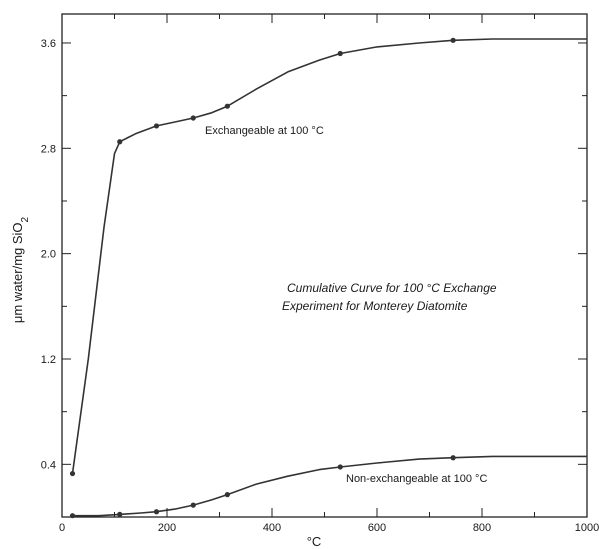 The width and height of the screenshot is (599, 549). Describe the element at coordinates (62, 528) in the screenshot. I see `x-tick-label: 0` at that location.